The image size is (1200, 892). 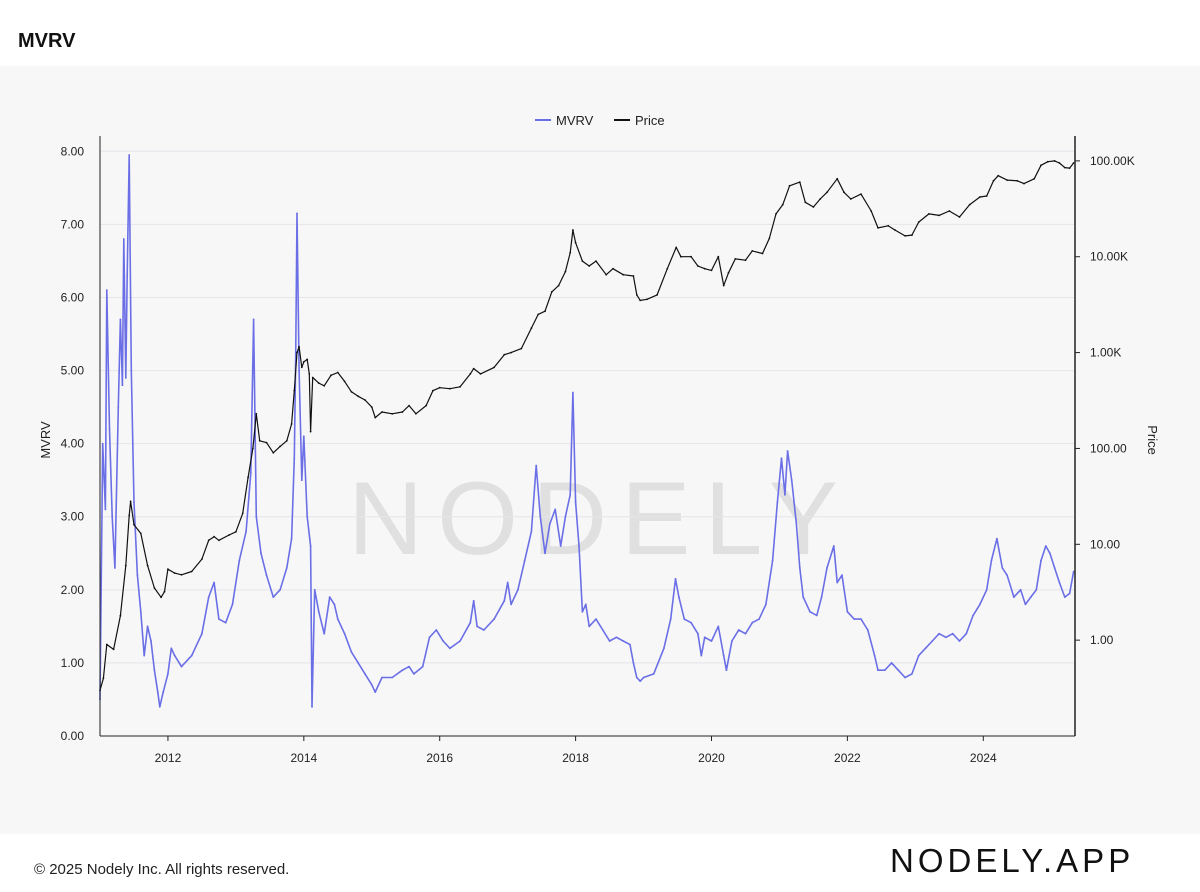 What do you see at coordinates (575, 120) in the screenshot?
I see `legend-label-mvrv: MVRV` at bounding box center [575, 120].